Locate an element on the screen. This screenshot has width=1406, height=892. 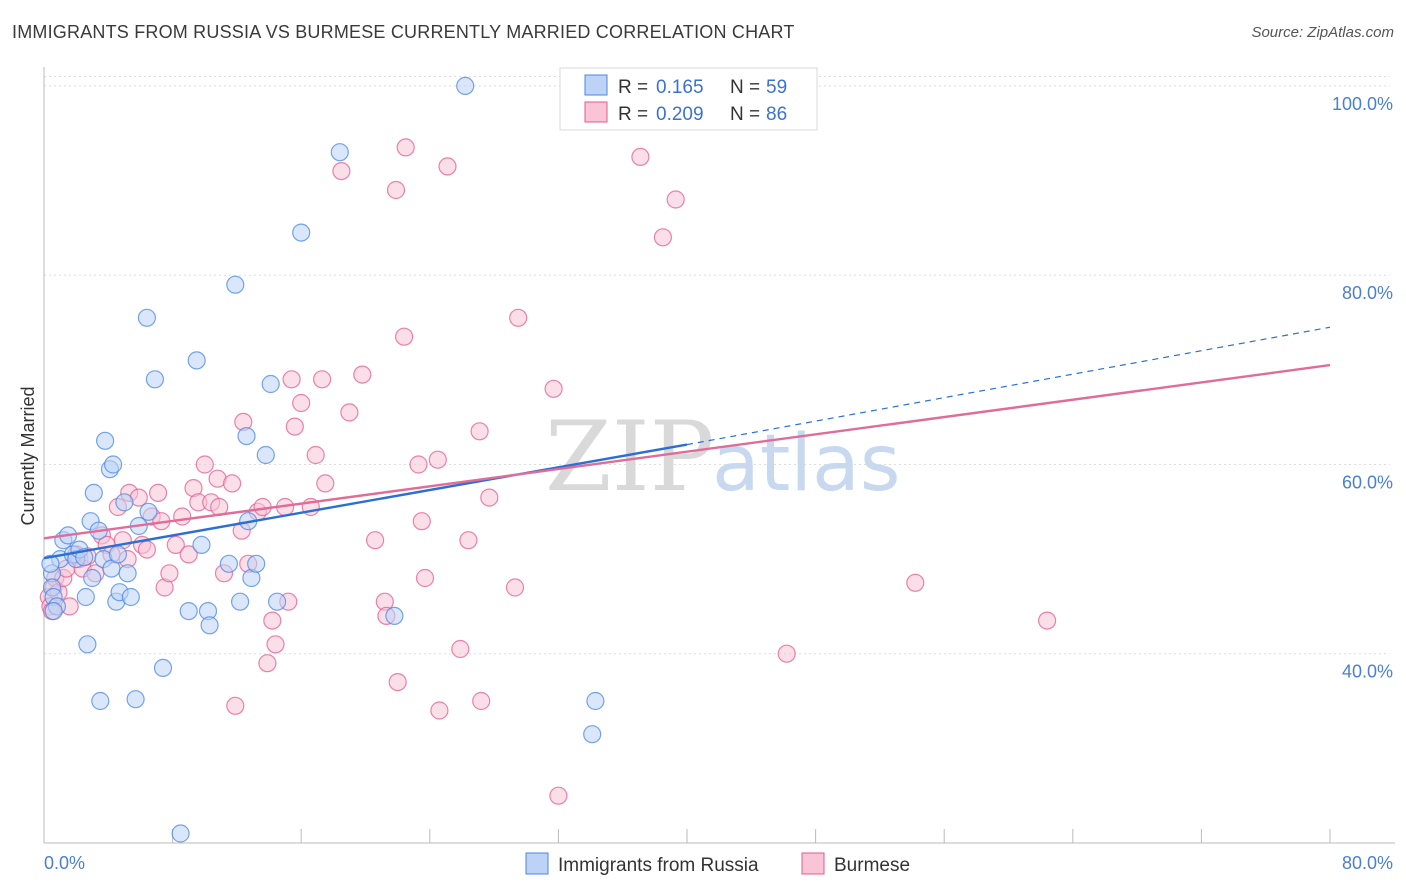
watermark-atlas: atlas is located at coordinates (806, 464).